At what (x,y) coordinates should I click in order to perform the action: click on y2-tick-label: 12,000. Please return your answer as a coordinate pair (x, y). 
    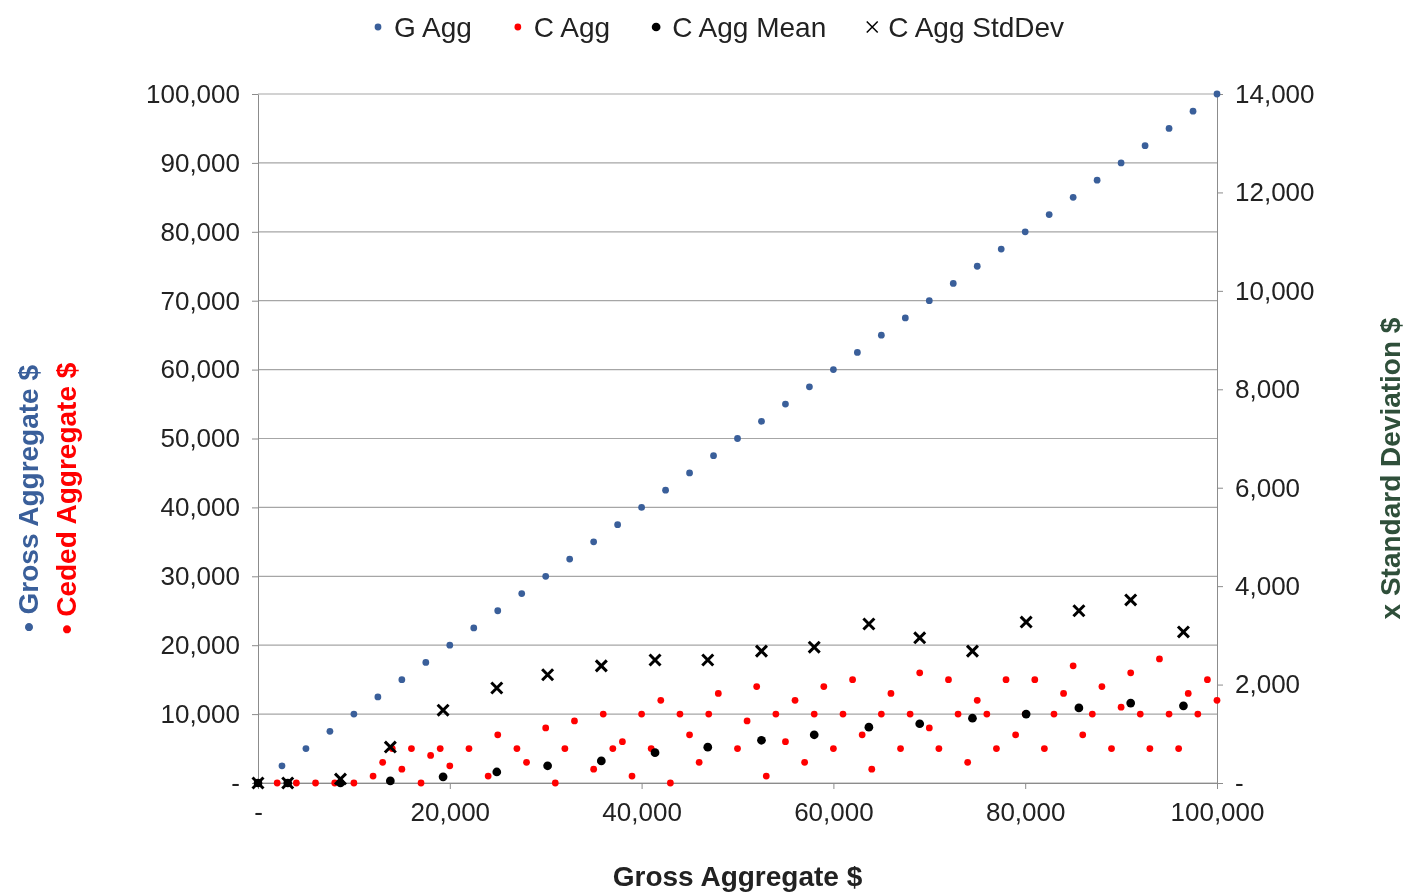
    Looking at the image, I should click on (1275, 192).